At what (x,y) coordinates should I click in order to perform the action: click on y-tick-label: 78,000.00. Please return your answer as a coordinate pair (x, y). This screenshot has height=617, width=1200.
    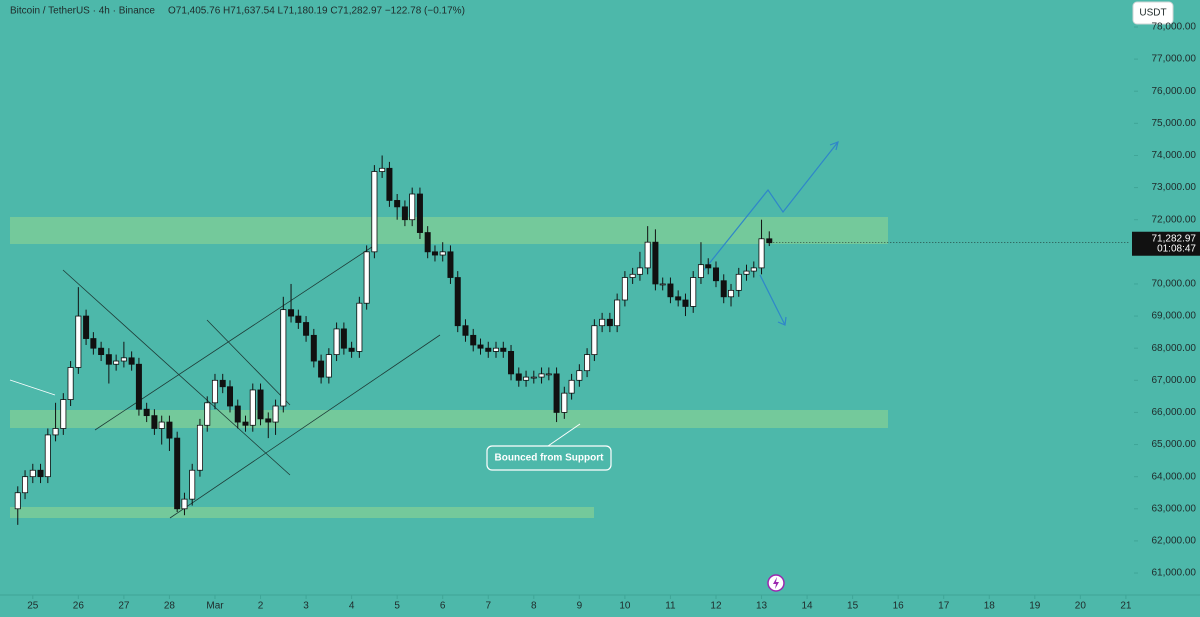
    Looking at the image, I should click on (1174, 27).